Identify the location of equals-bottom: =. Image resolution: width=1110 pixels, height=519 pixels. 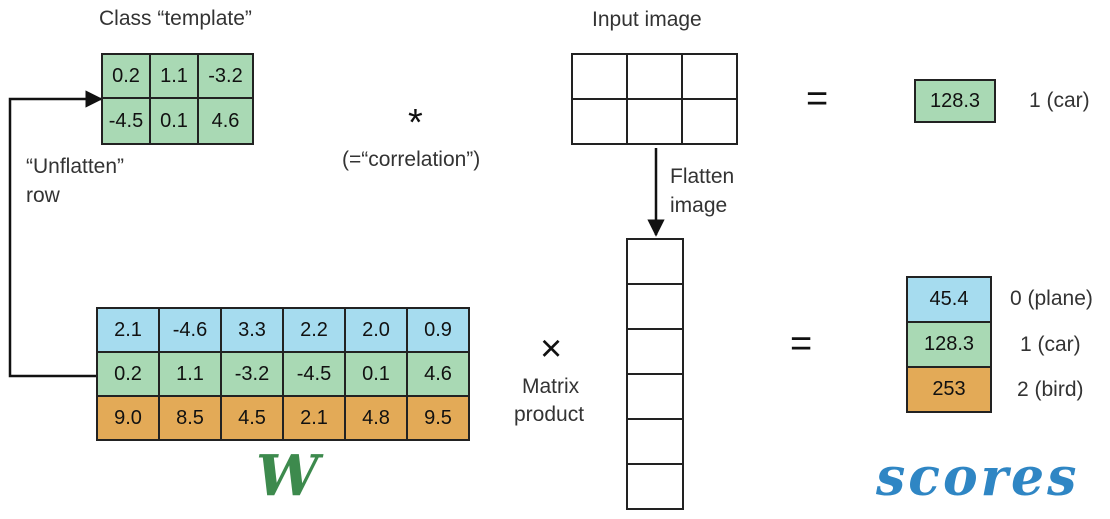
(801, 344).